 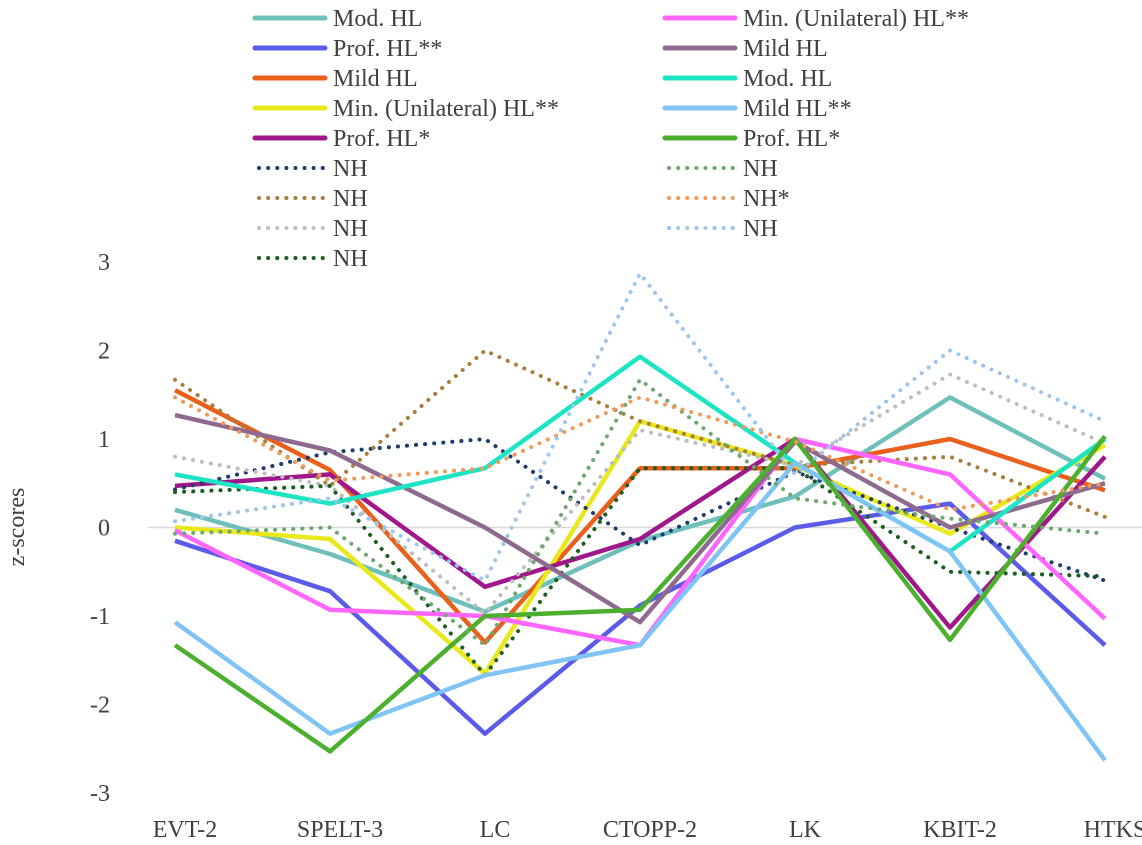 I want to click on x-tick-label: HTKS, so click(x=1113, y=830).